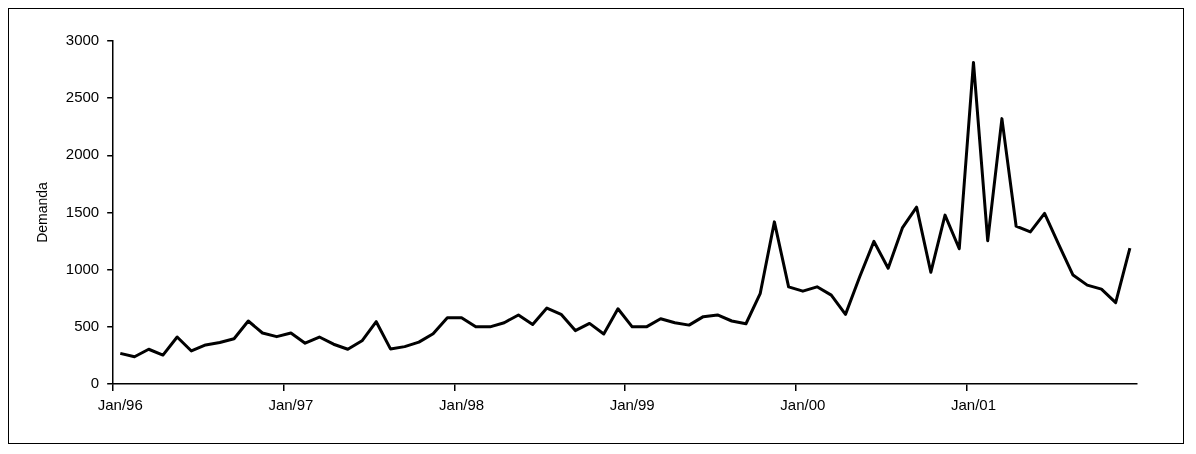  Describe the element at coordinates (82, 268) in the screenshot. I see `y-tick-label: 1000` at that location.